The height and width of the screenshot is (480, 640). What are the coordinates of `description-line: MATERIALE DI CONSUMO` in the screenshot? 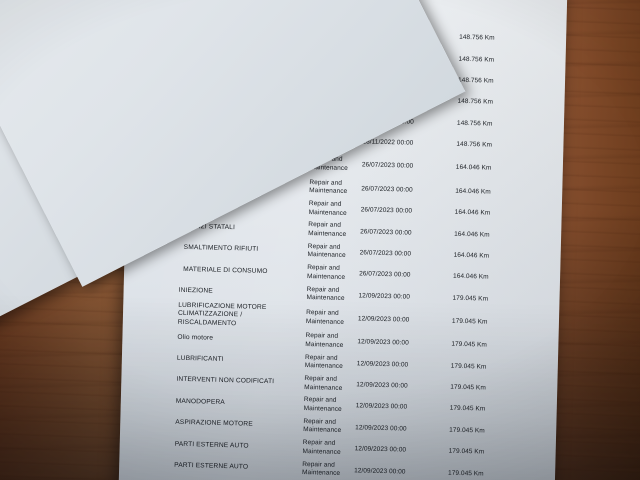 It's located at (225, 270).